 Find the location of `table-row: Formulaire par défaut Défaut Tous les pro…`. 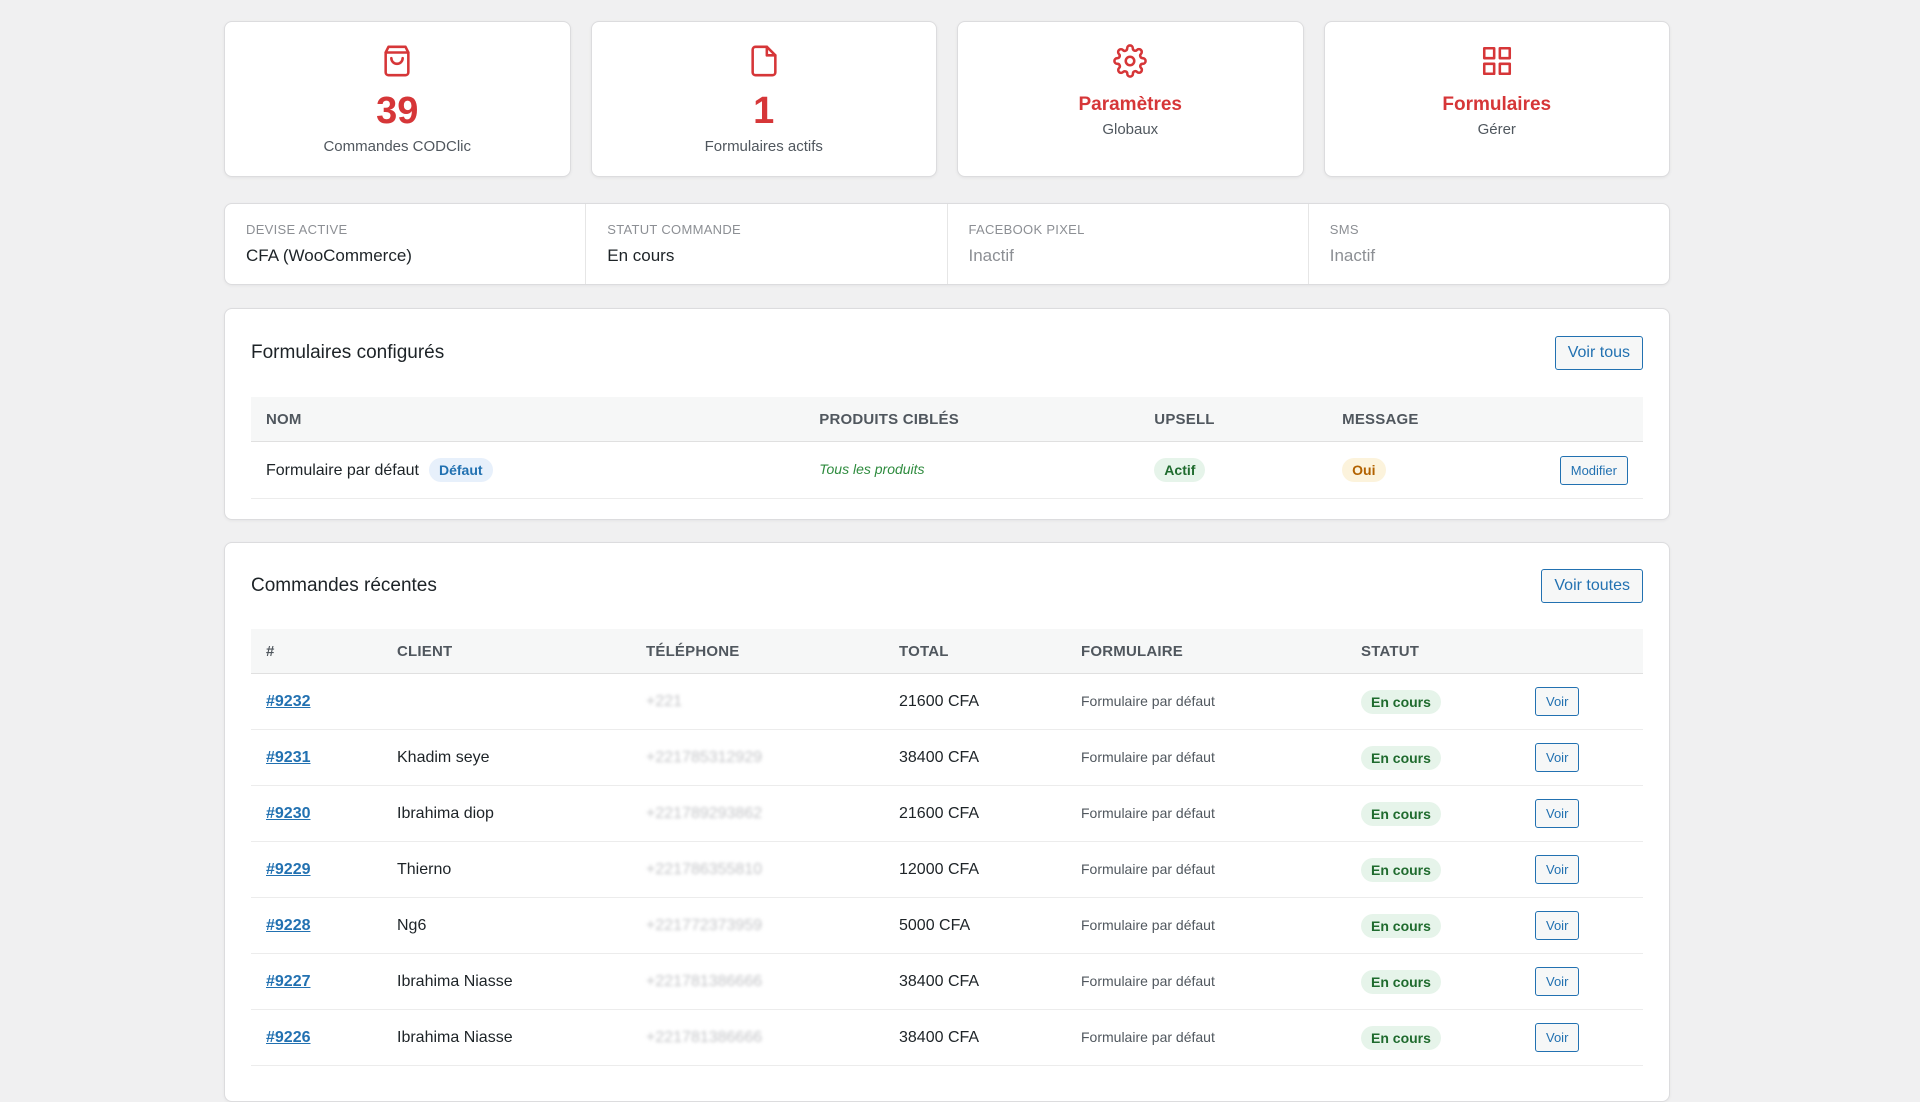

table-row: Formulaire par défaut Défaut Tous les pro… is located at coordinates (947, 470).